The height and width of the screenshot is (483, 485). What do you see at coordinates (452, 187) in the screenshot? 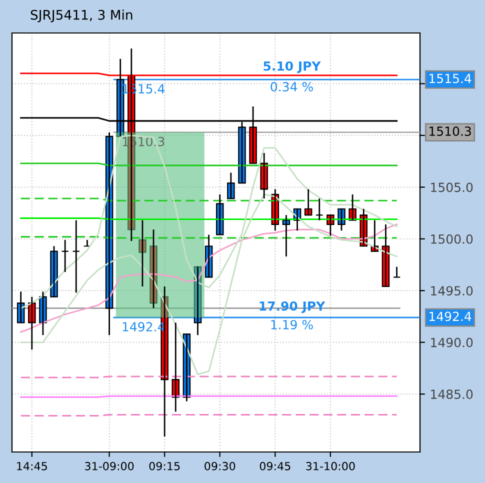
I see `y-tick-label: 1505.0` at bounding box center [452, 187].